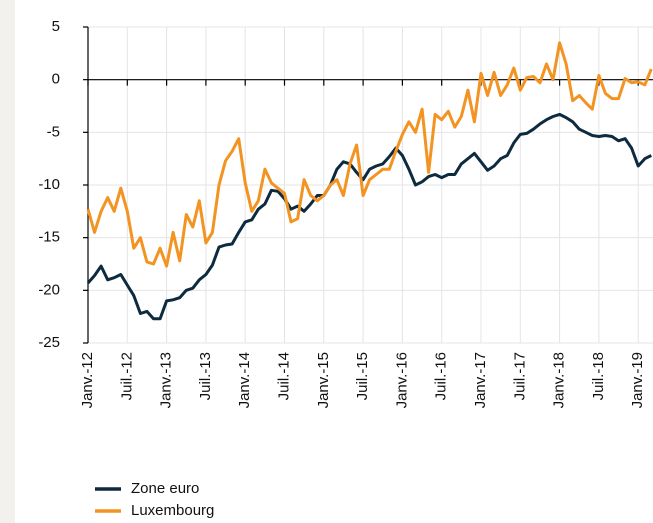 Image resolution: width=653 pixels, height=523 pixels. Describe the element at coordinates (637, 380) in the screenshot. I see `x-tick-label: Janv.-19` at that location.